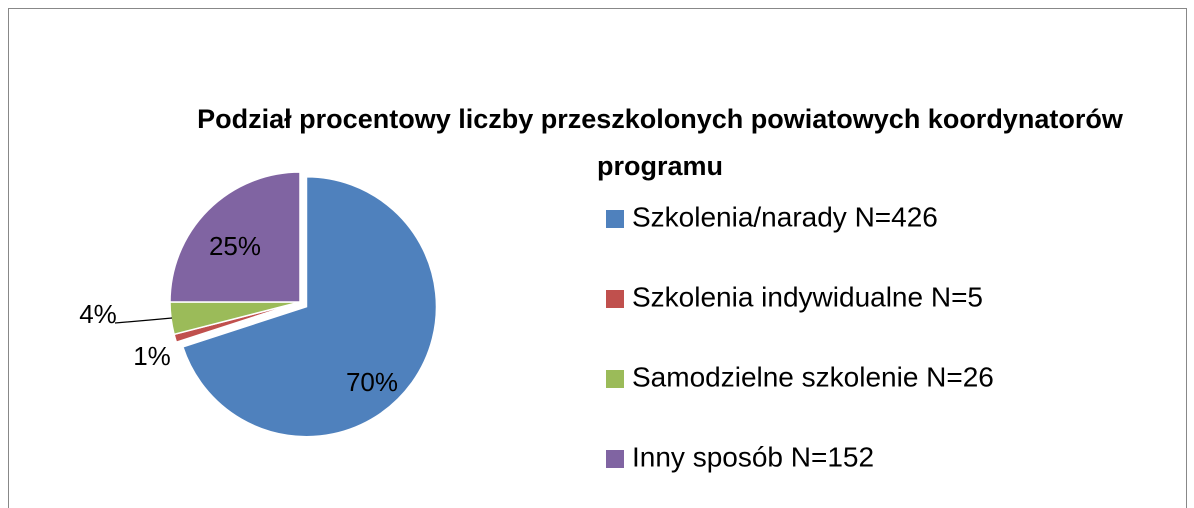 The image size is (1194, 508). I want to click on data-label: 4%, so click(98, 314).